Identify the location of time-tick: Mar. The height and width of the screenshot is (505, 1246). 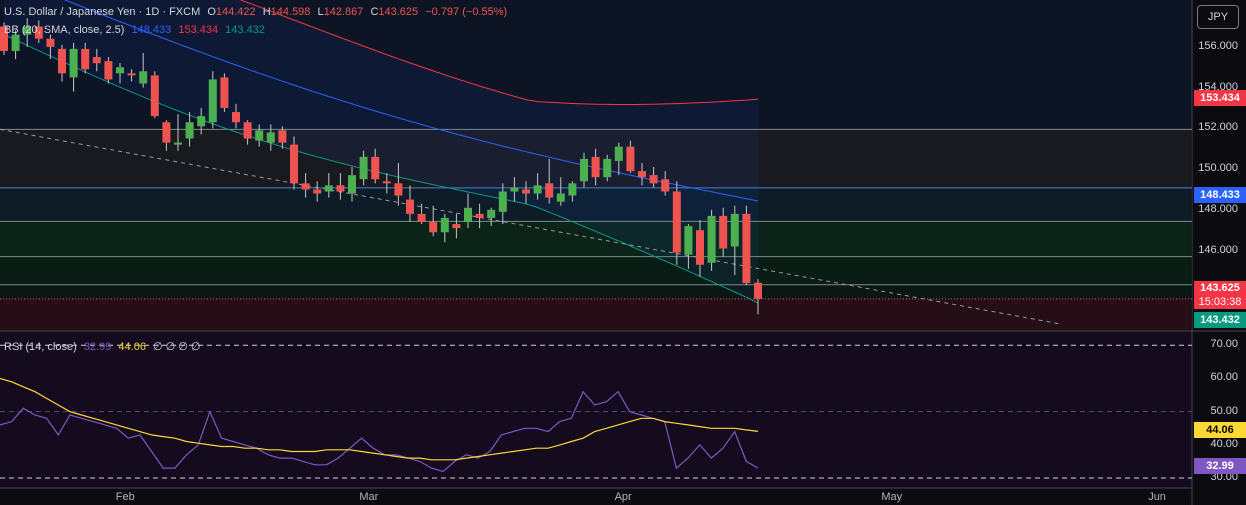
(369, 497).